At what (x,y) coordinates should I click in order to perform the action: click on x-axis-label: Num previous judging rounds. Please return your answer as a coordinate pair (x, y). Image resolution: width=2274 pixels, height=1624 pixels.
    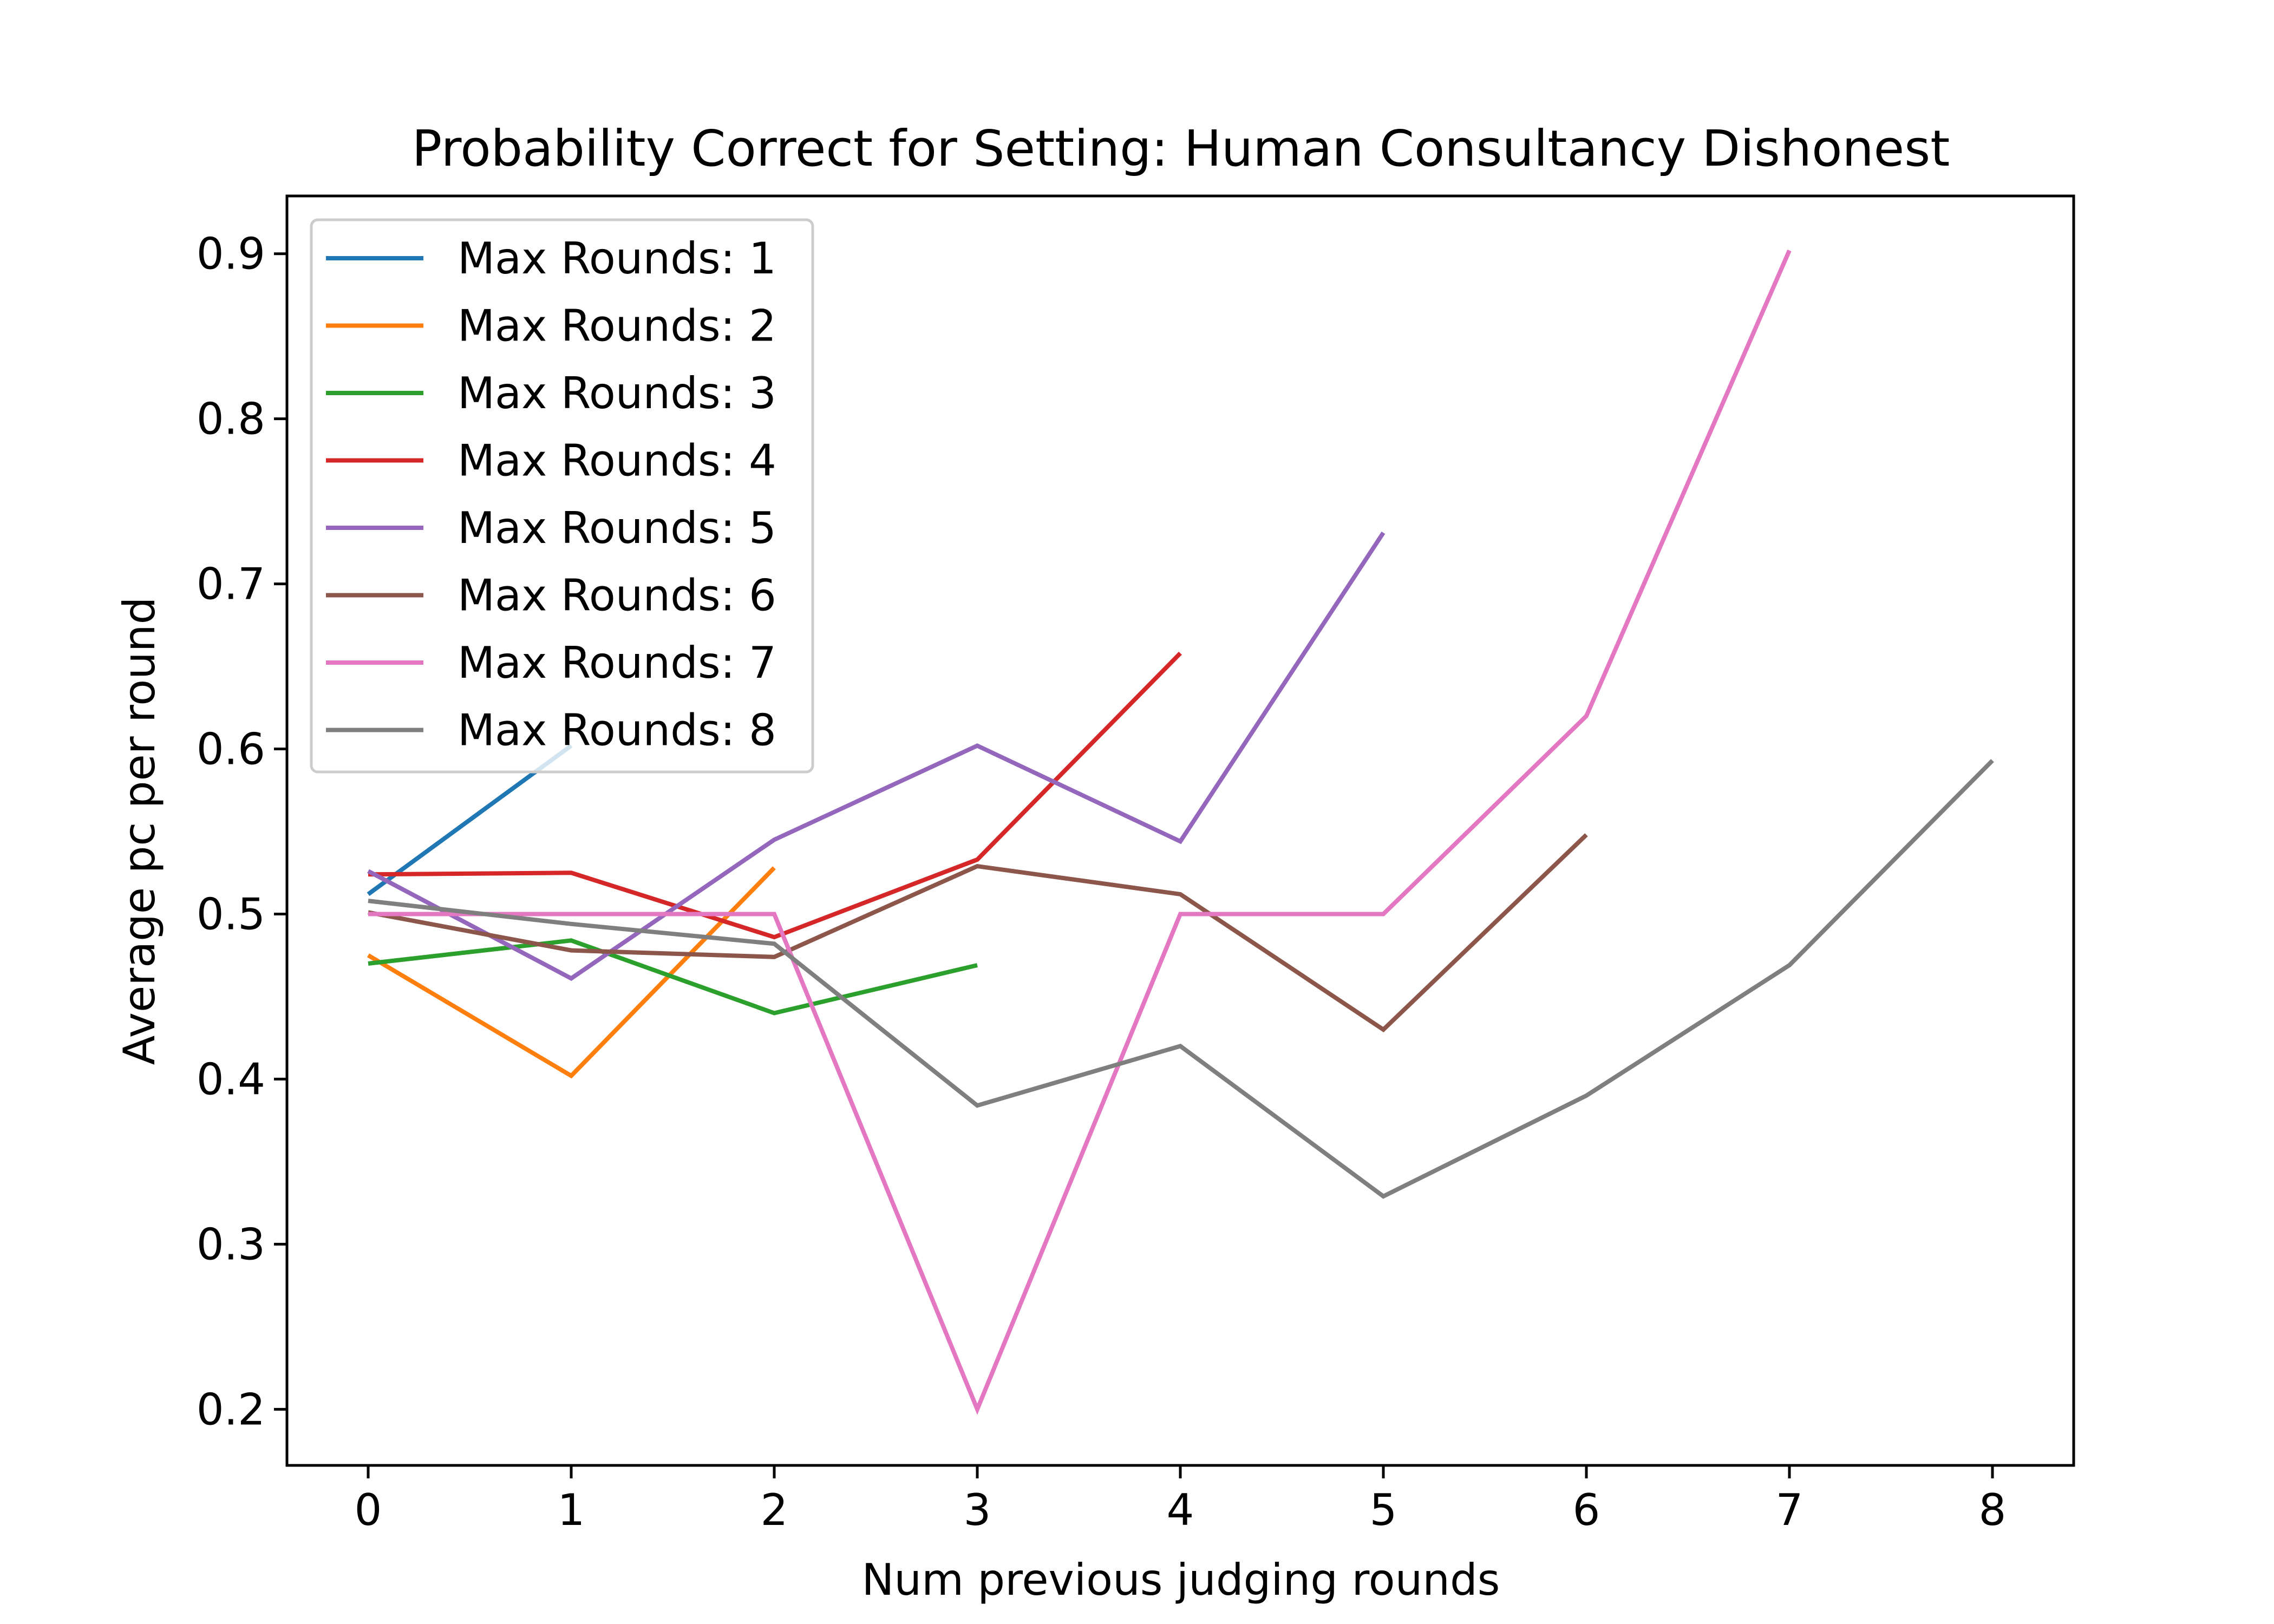
    Looking at the image, I should click on (1181, 1580).